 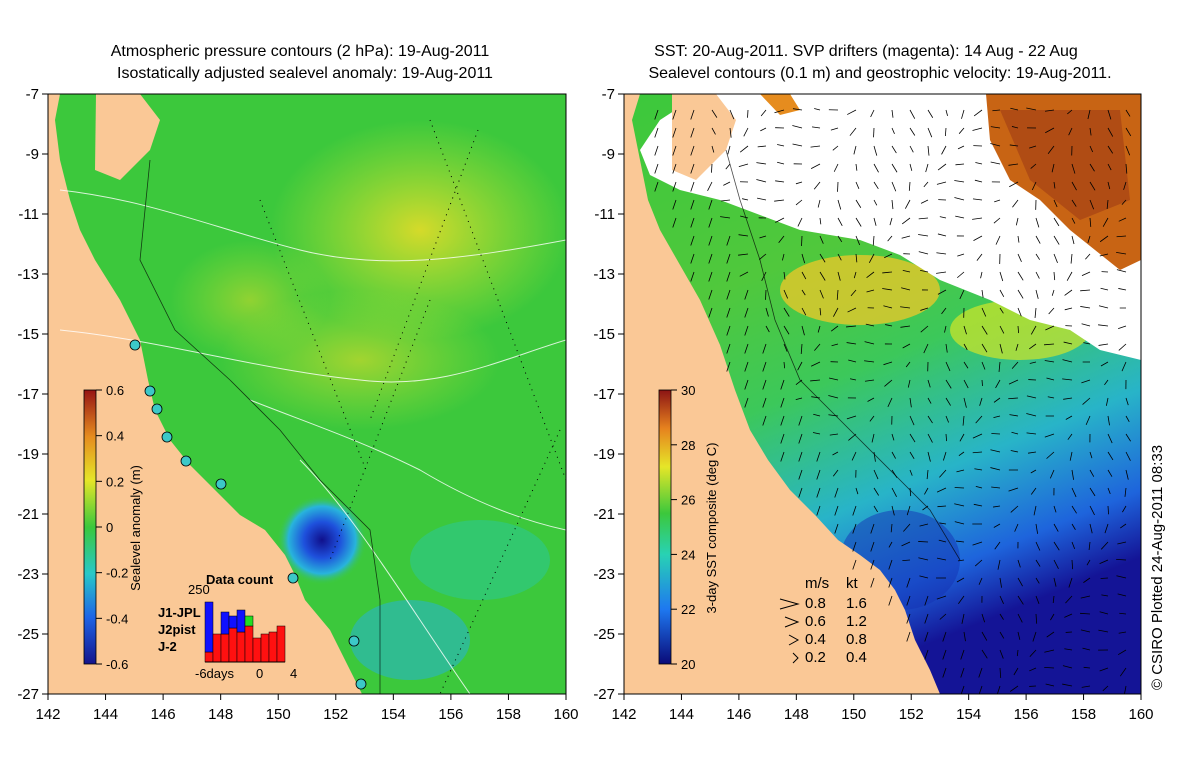 I want to click on y-tick-label: -9, so click(x=608, y=154).